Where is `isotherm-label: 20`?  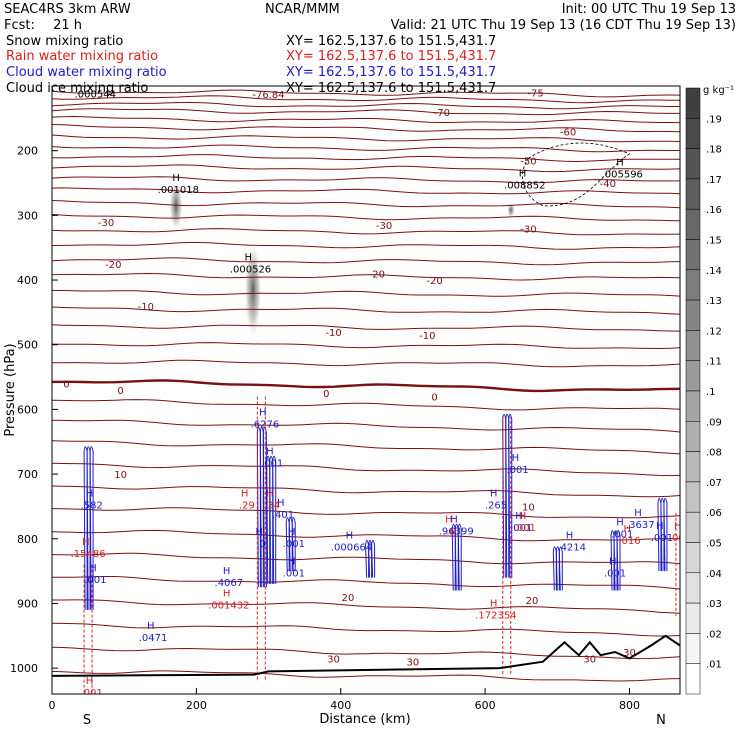 isotherm-label: 20 is located at coordinates (348, 598).